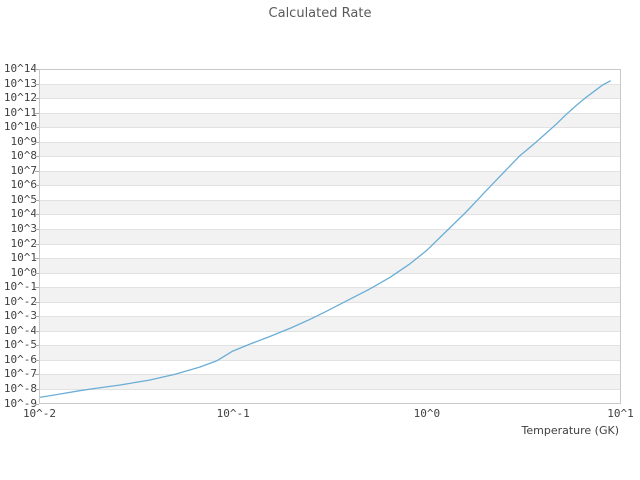 This screenshot has height=480, width=640. Describe the element at coordinates (24, 156) in the screenshot. I see `y-tick-label: 10^8` at that location.